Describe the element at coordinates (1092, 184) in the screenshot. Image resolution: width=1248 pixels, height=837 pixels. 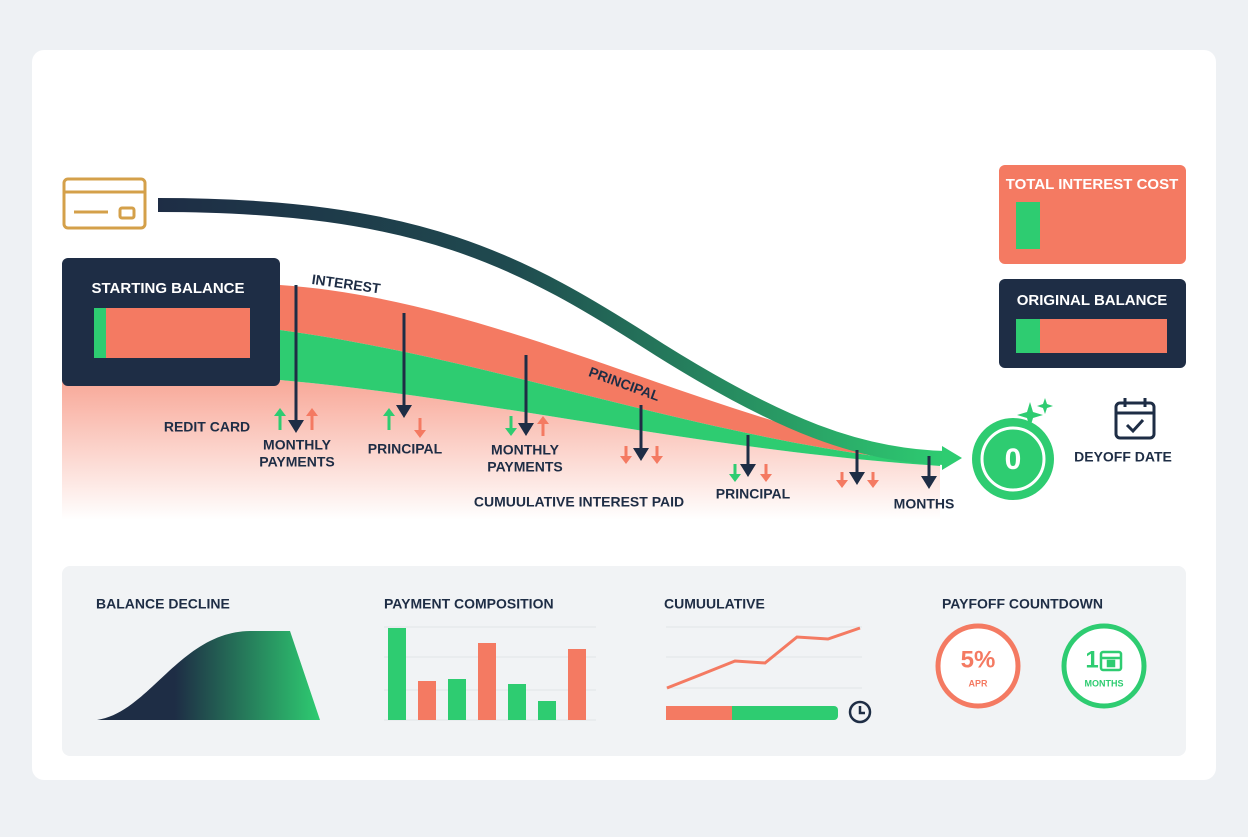
I see `interest-cost-label: TOTAL INTEREST COST` at that location.